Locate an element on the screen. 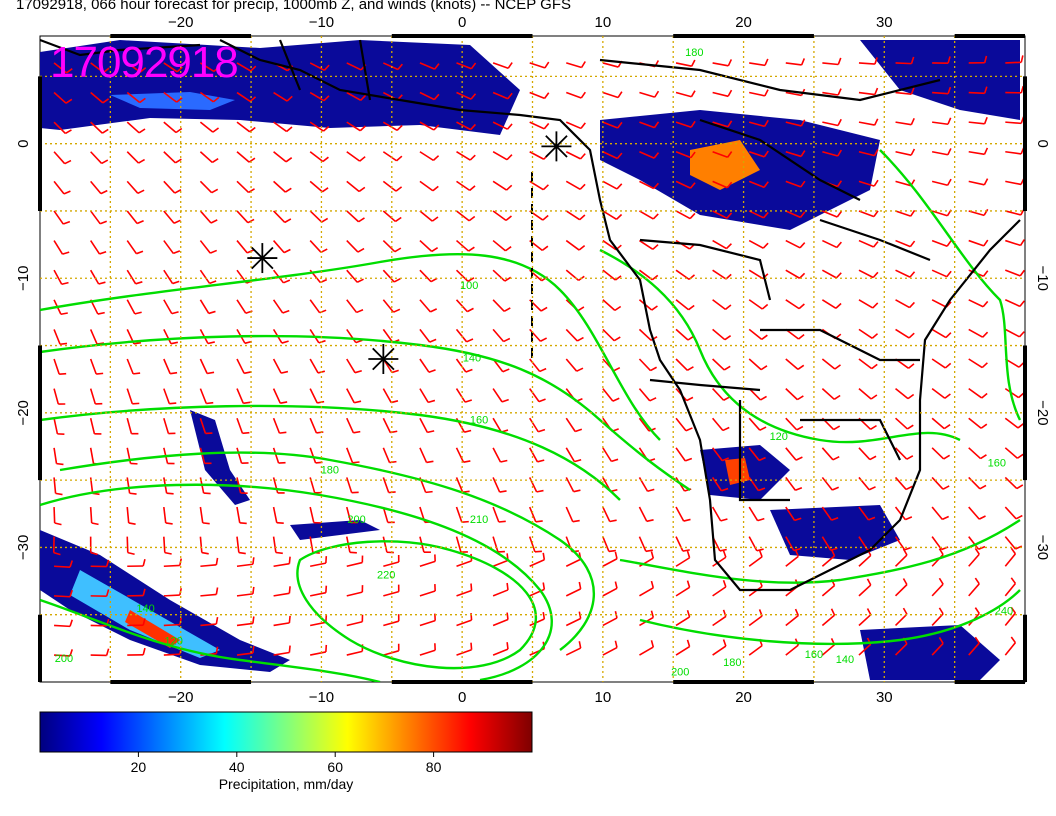 The width and height of the screenshot is (1056, 816). contour-label-14: 140 is located at coordinates (845, 660).